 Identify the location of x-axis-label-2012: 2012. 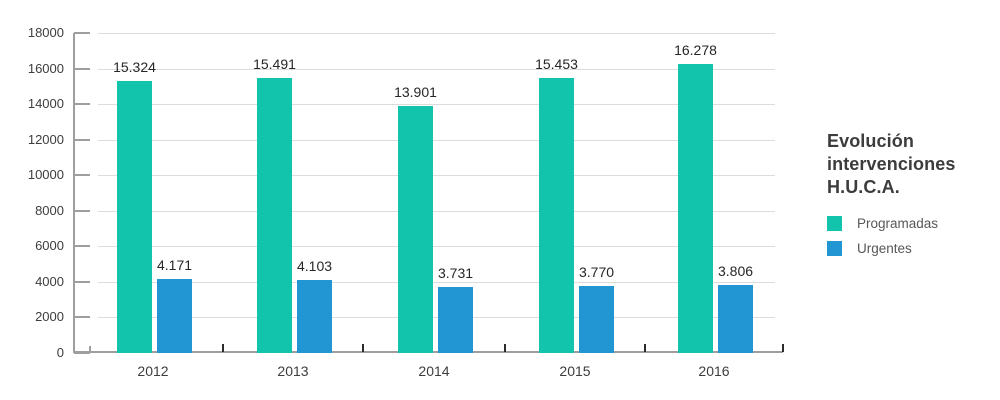
(153, 371).